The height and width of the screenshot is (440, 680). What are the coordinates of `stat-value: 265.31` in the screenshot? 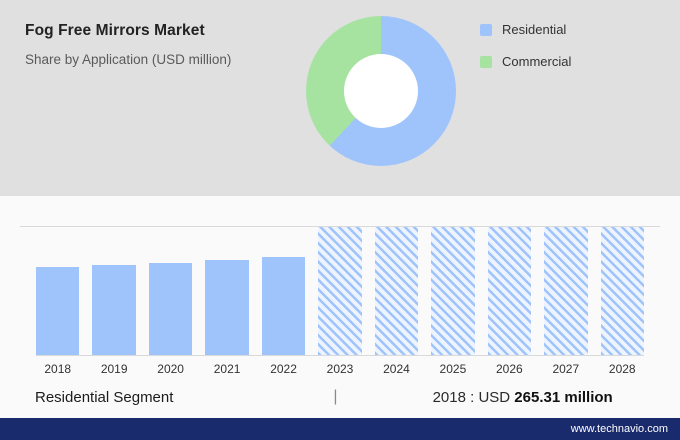 It's located at (537, 397).